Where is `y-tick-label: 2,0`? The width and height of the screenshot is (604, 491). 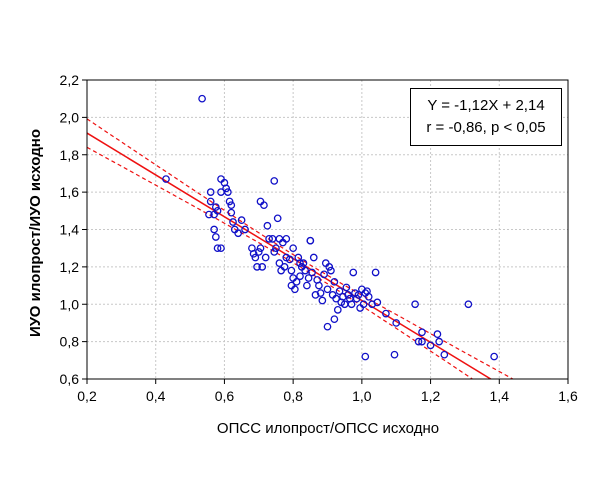 y-tick-label: 2,0 is located at coordinates (70, 117).